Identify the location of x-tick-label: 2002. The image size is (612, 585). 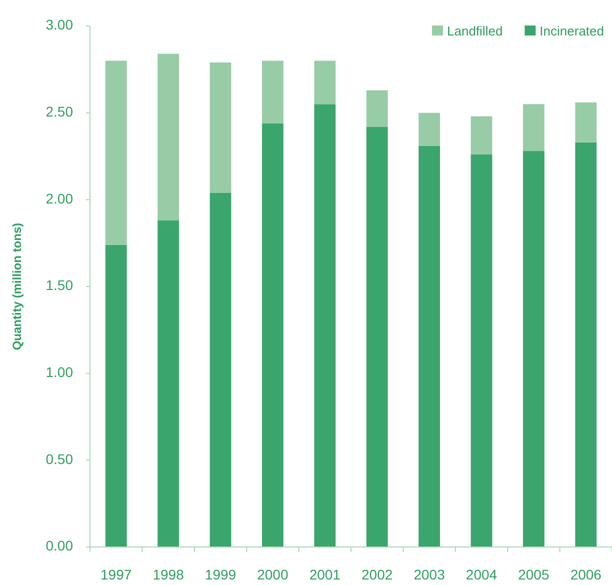
(377, 574).